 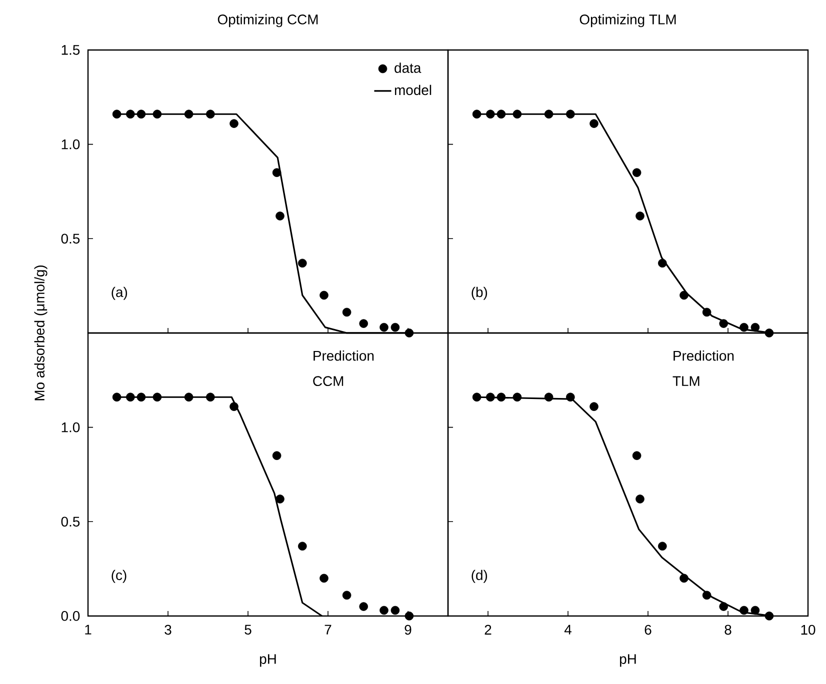 What do you see at coordinates (120, 293) in the screenshot?
I see `annotation: (a)` at bounding box center [120, 293].